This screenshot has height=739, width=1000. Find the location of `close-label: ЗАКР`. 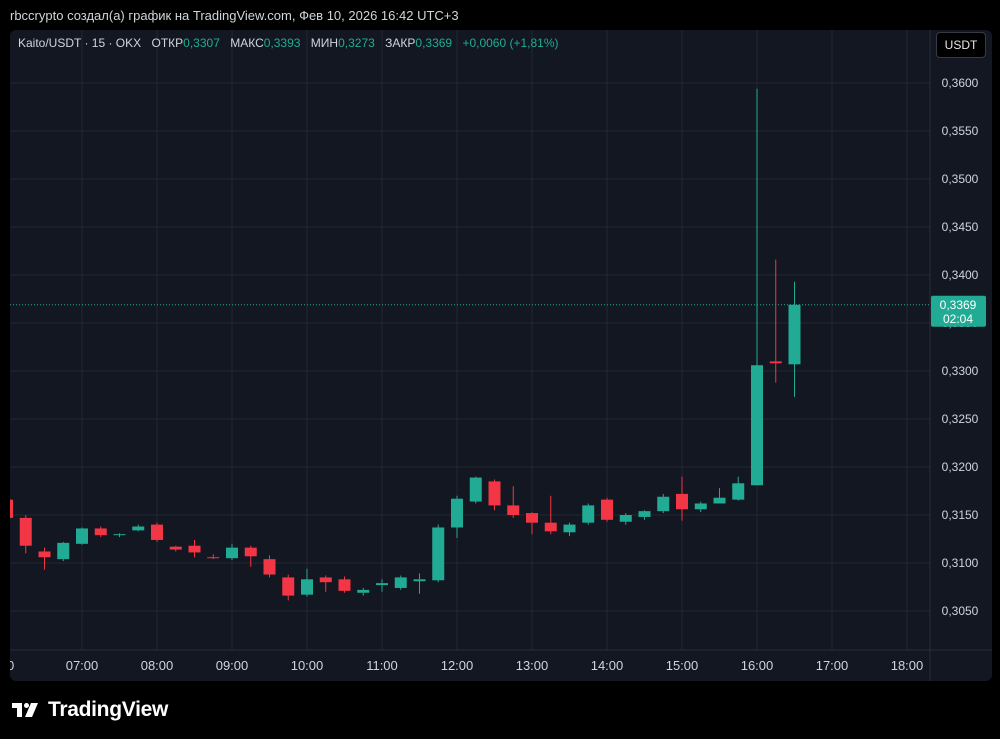

close-label: ЗАКР is located at coordinates (400, 43).